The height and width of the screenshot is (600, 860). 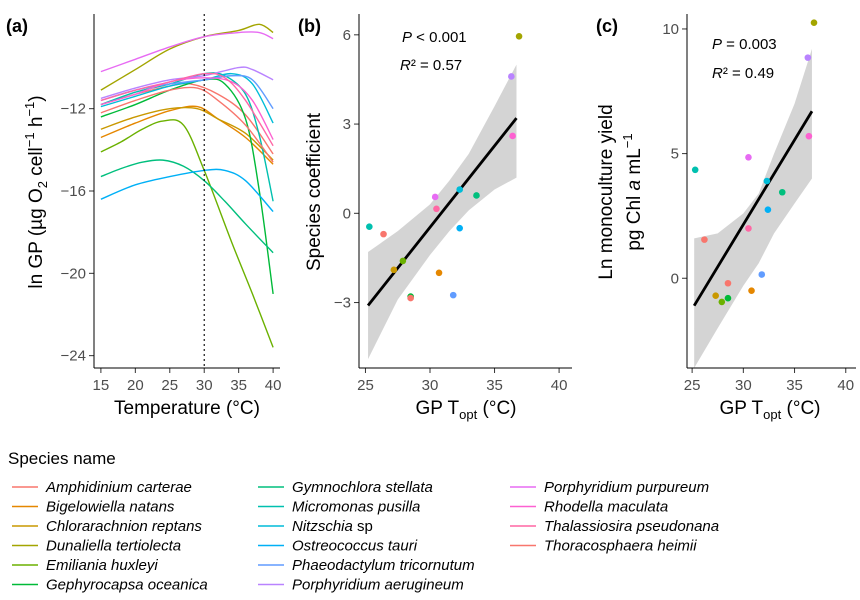 What do you see at coordinates (743, 73) in the screenshot?
I see `panel-c-r-squared: R² = 0.49` at bounding box center [743, 73].